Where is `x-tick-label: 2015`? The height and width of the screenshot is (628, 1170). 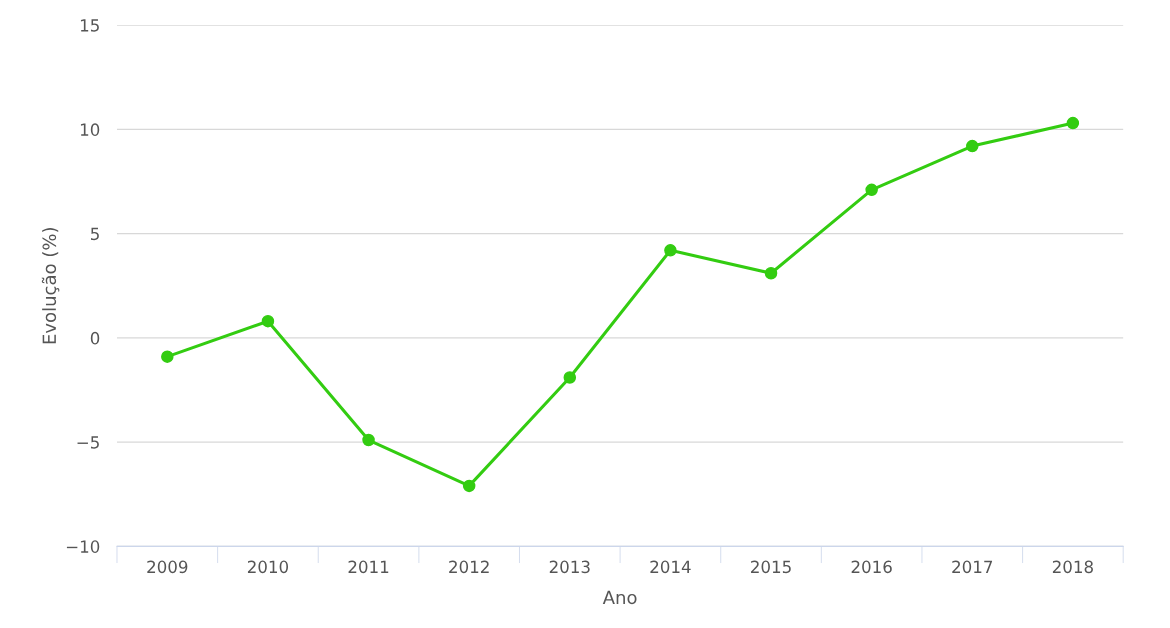 x-tick-label: 2015 is located at coordinates (771, 567).